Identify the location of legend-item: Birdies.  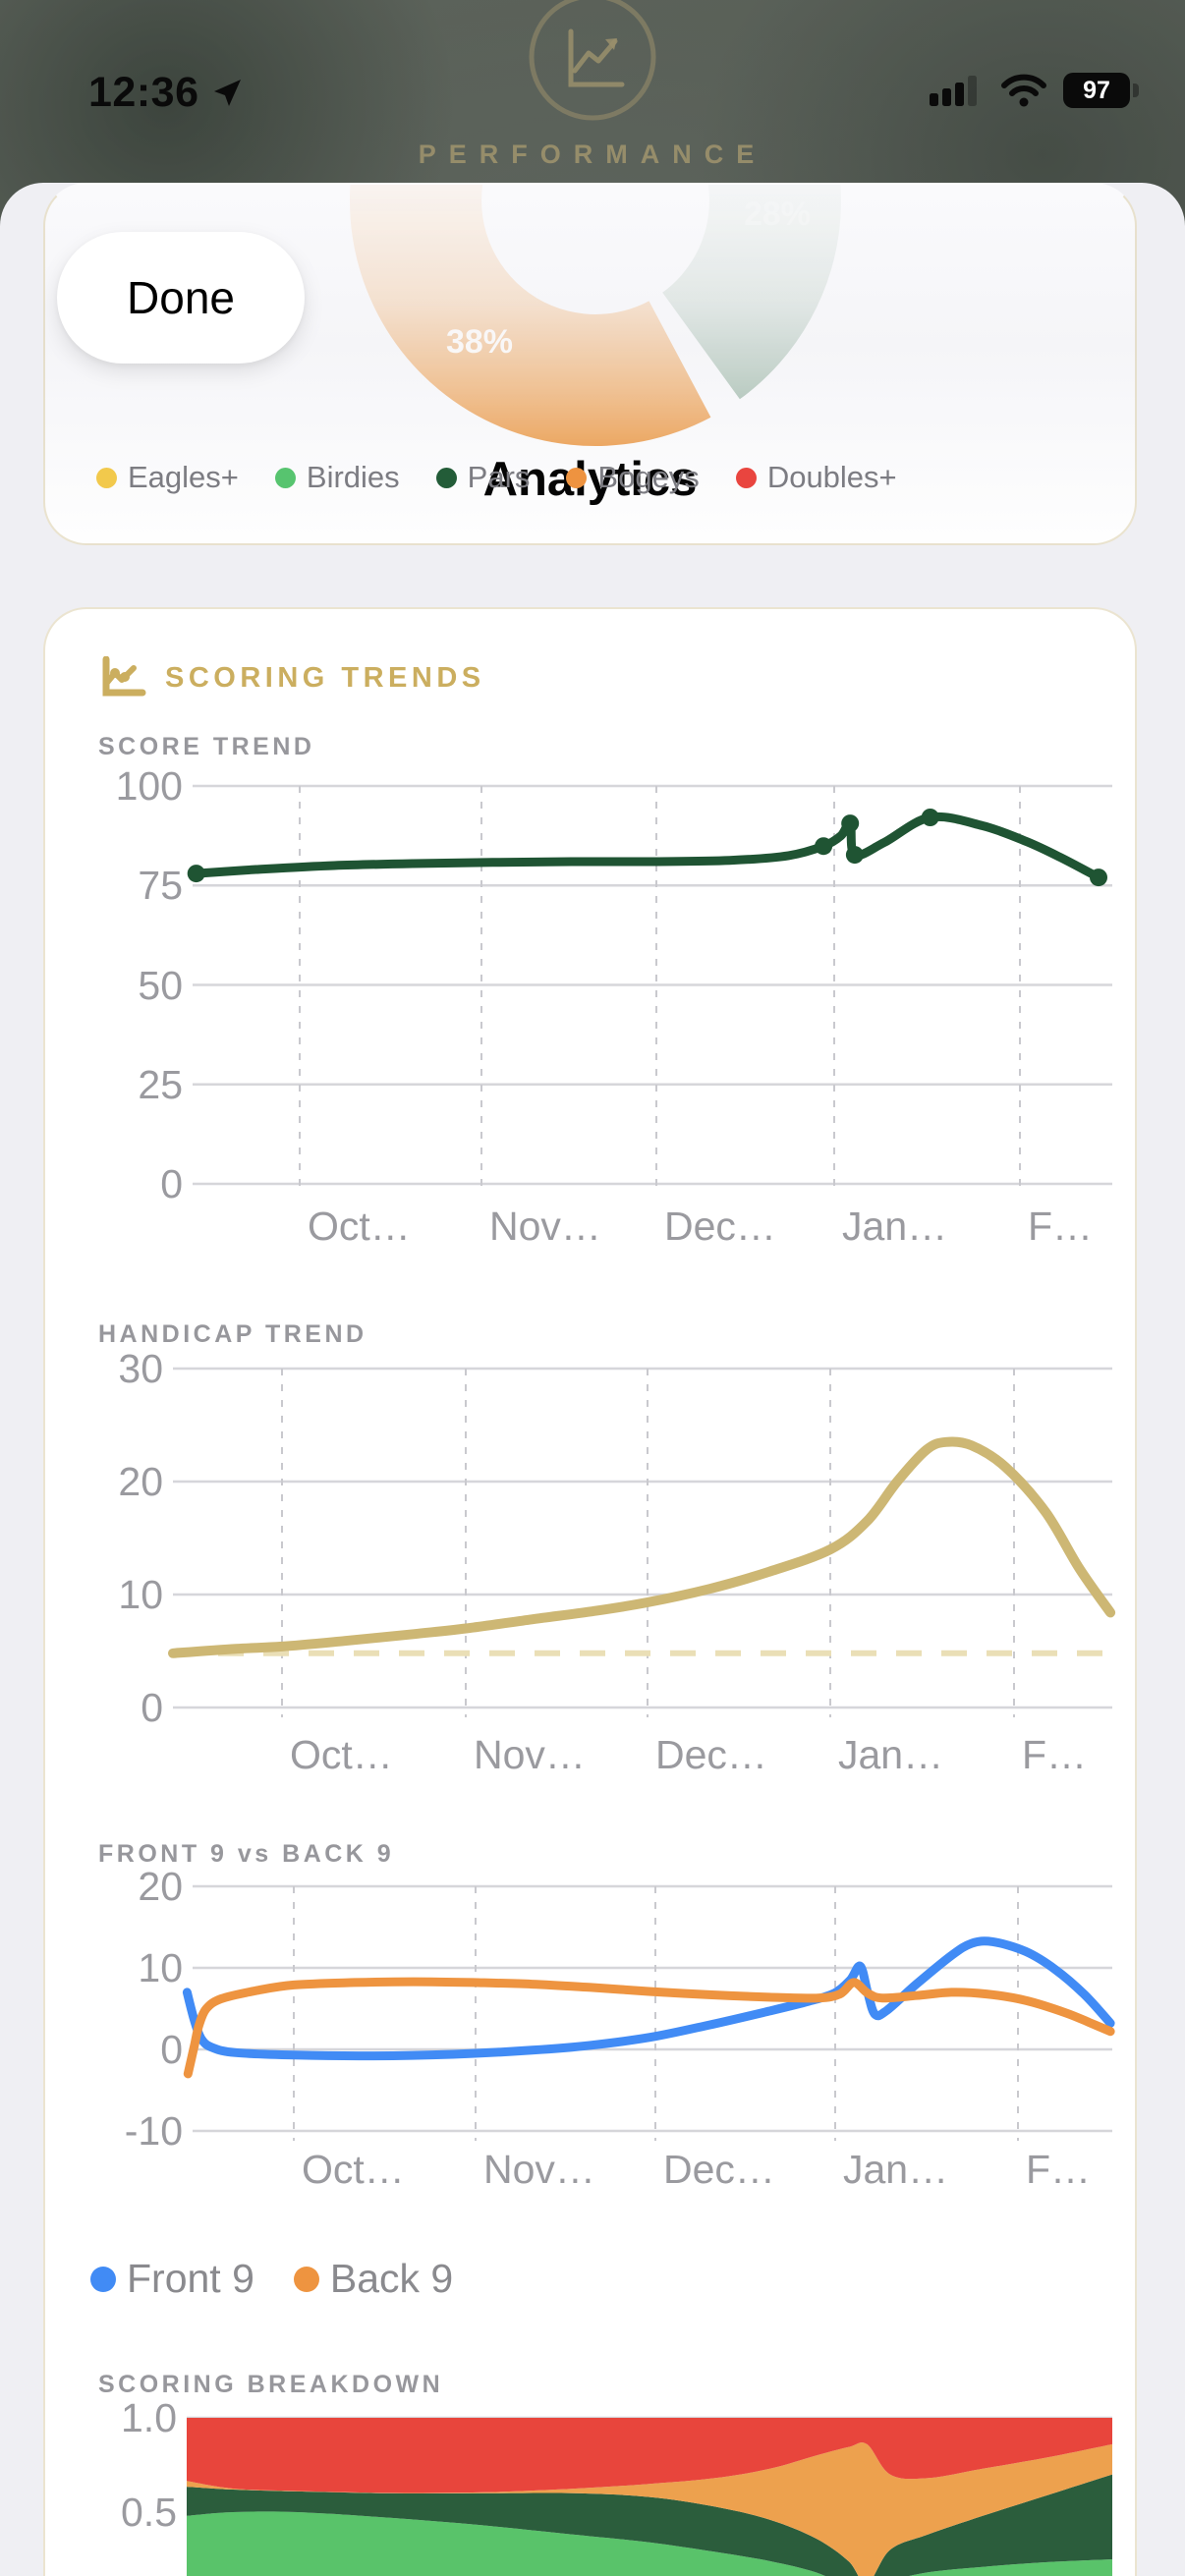
(337, 477).